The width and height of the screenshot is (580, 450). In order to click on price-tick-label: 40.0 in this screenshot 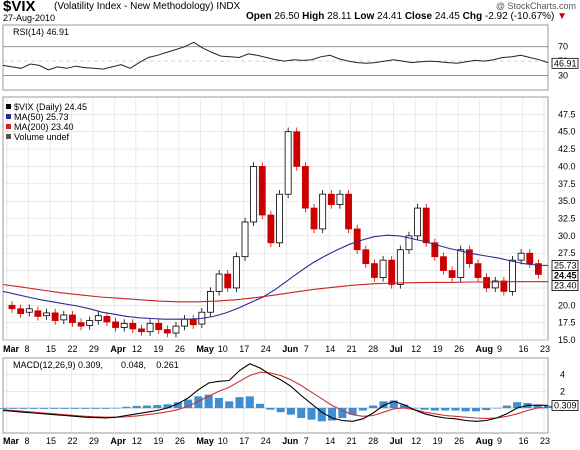, I will do `click(567, 166)`.